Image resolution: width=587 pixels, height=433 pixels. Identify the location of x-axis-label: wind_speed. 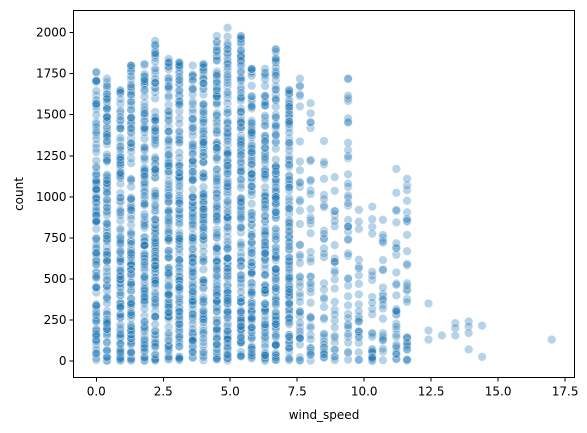
(324, 415).